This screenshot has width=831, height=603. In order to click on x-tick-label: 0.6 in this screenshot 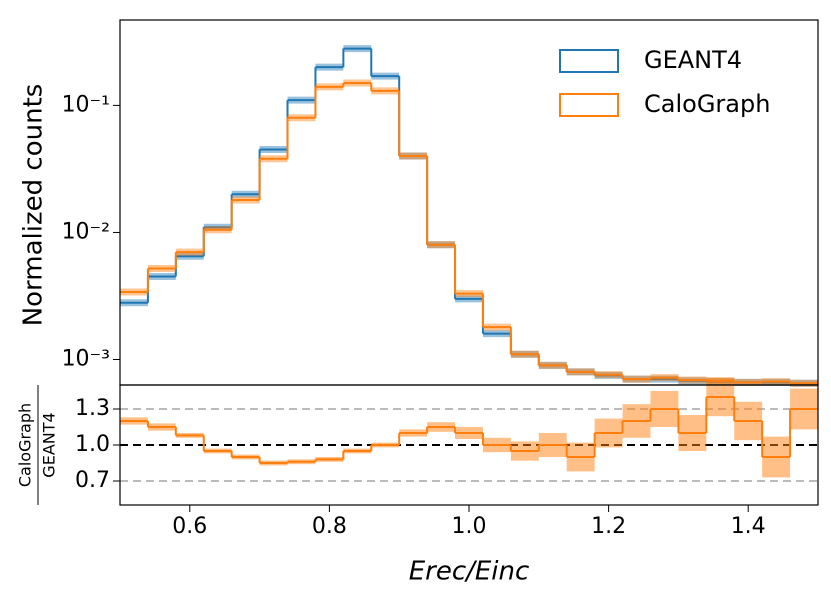, I will do `click(189, 526)`.